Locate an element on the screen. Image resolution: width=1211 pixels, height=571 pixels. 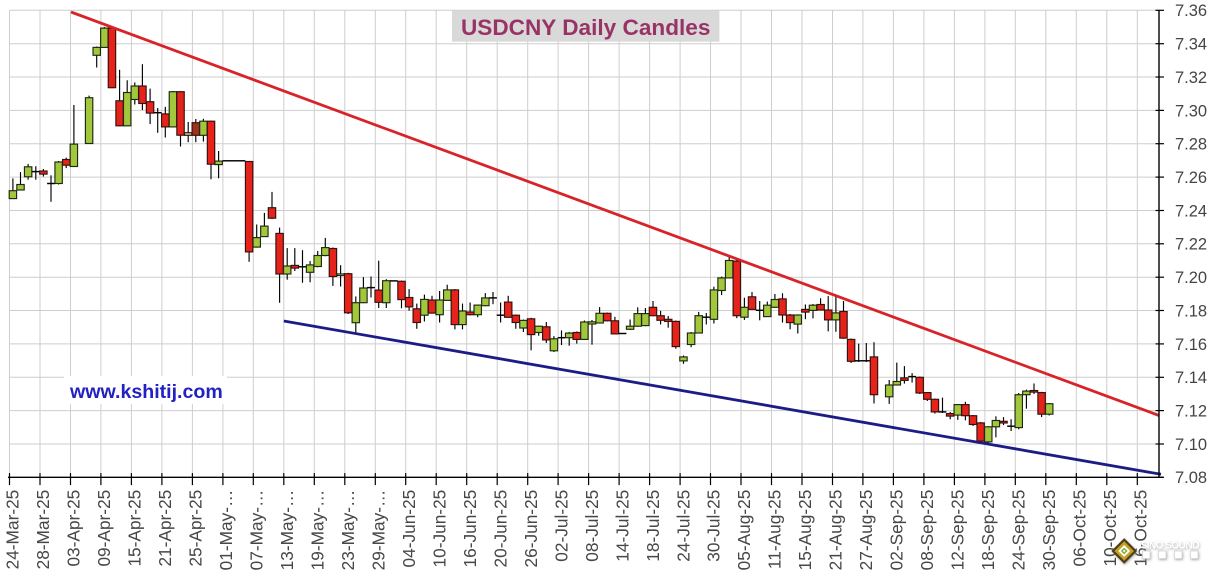
svg-text: 7.12 is located at coordinates (1191, 412).